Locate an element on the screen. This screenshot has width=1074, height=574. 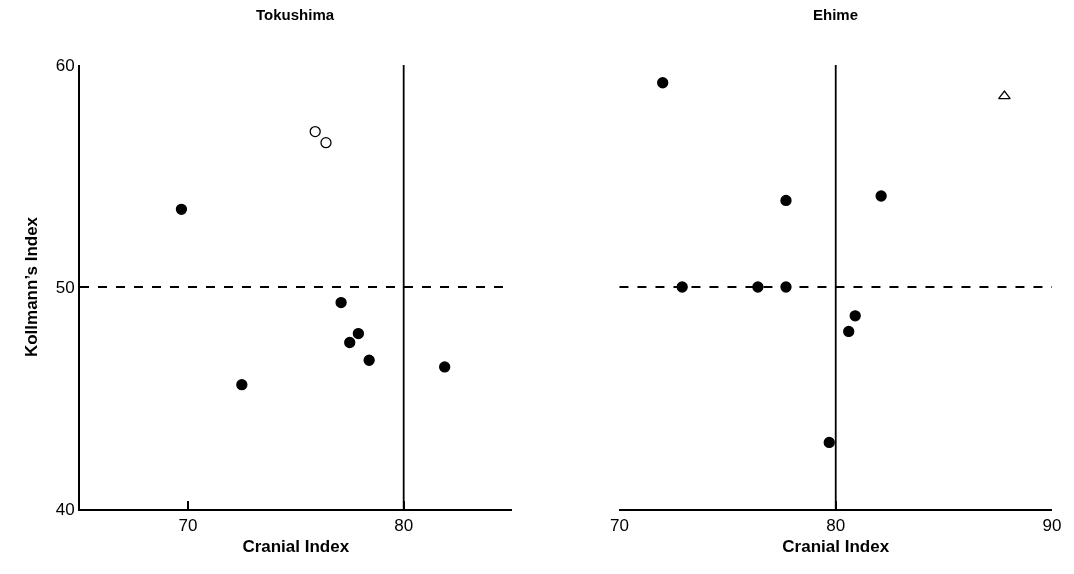
y-tick-label: 50 is located at coordinates (65, 287).